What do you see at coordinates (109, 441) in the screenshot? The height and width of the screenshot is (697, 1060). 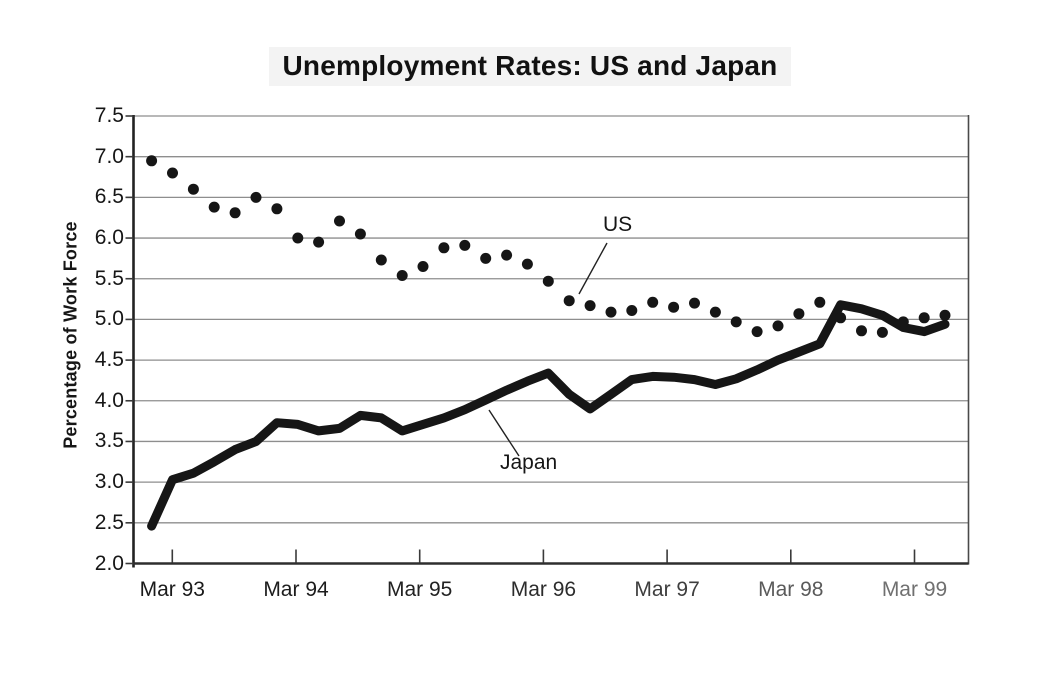 I see `y-tick-label: 3.5` at bounding box center [109, 441].